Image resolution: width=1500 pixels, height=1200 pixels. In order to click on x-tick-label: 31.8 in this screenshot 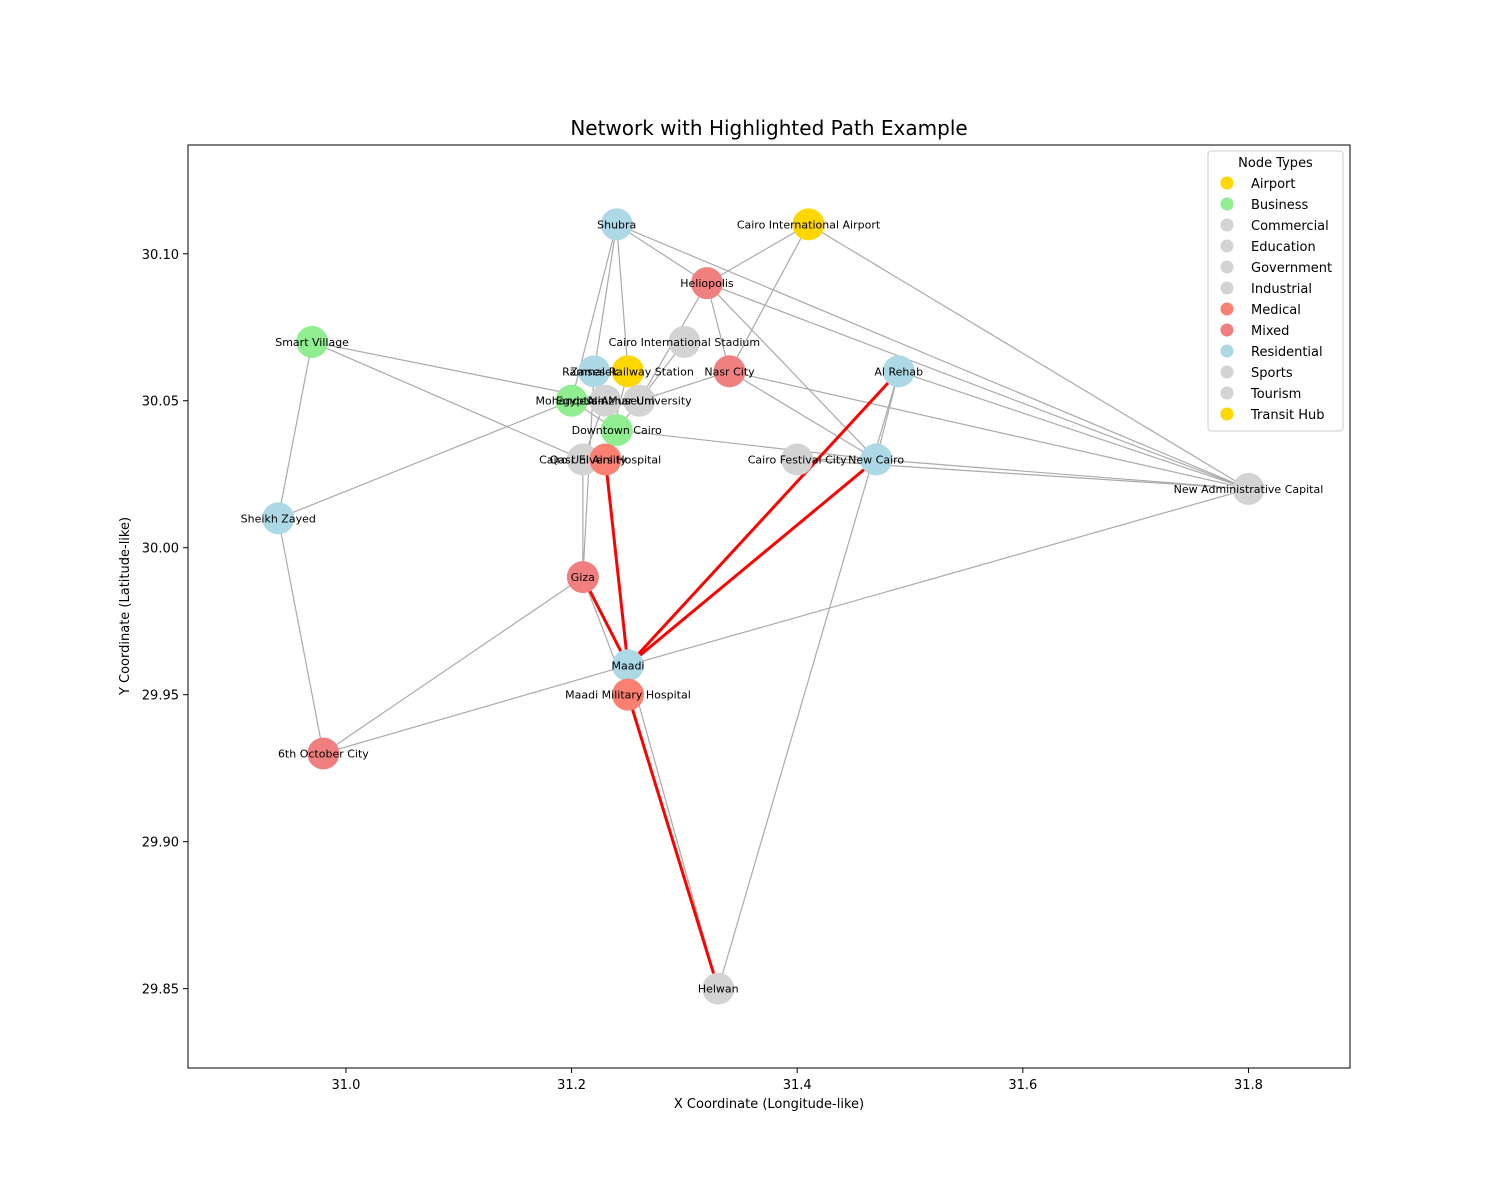, I will do `click(1248, 1085)`.